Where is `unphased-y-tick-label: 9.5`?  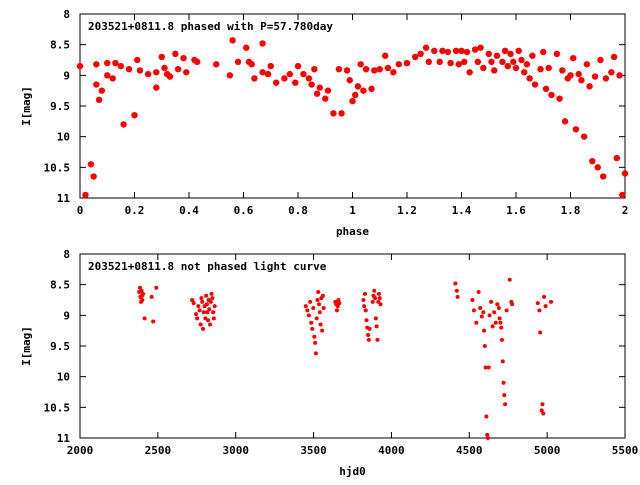
unphased-y-tick-label: 9.5 is located at coordinates (60, 346).